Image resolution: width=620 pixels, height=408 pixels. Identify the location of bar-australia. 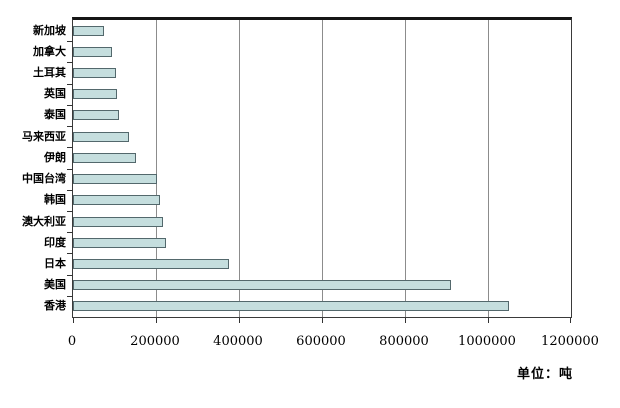
(118, 221).